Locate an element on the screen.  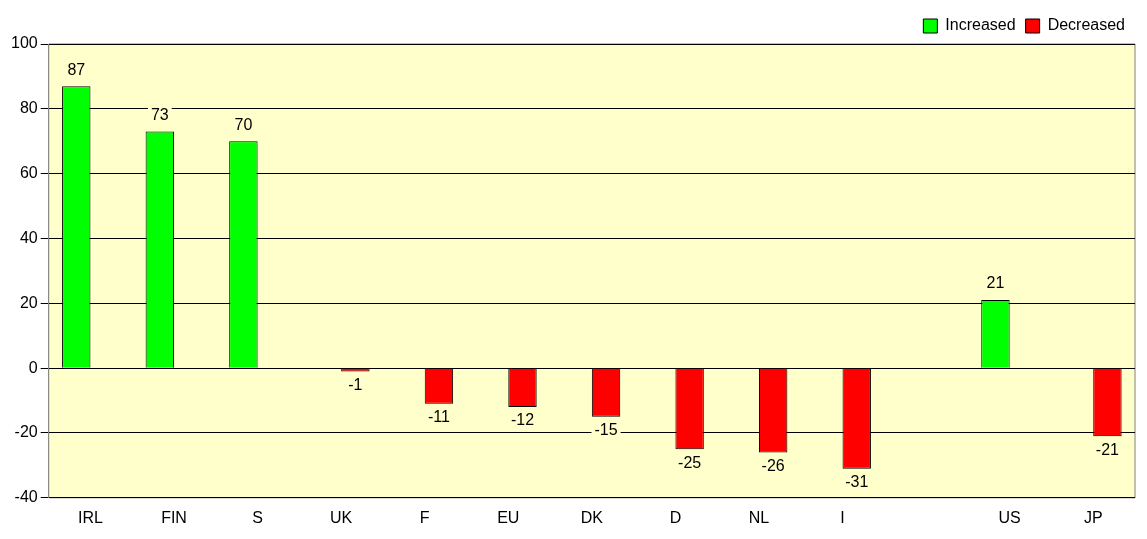
y-tick-label: 20 is located at coordinates (28, 302).